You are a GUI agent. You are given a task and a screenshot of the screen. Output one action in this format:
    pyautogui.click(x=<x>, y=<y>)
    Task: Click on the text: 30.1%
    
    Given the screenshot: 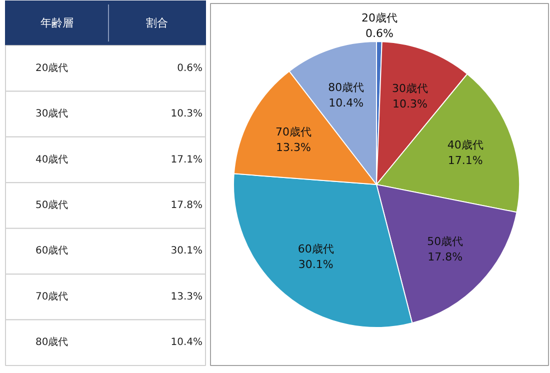 What is the action you would take?
    pyautogui.click(x=316, y=265)
    